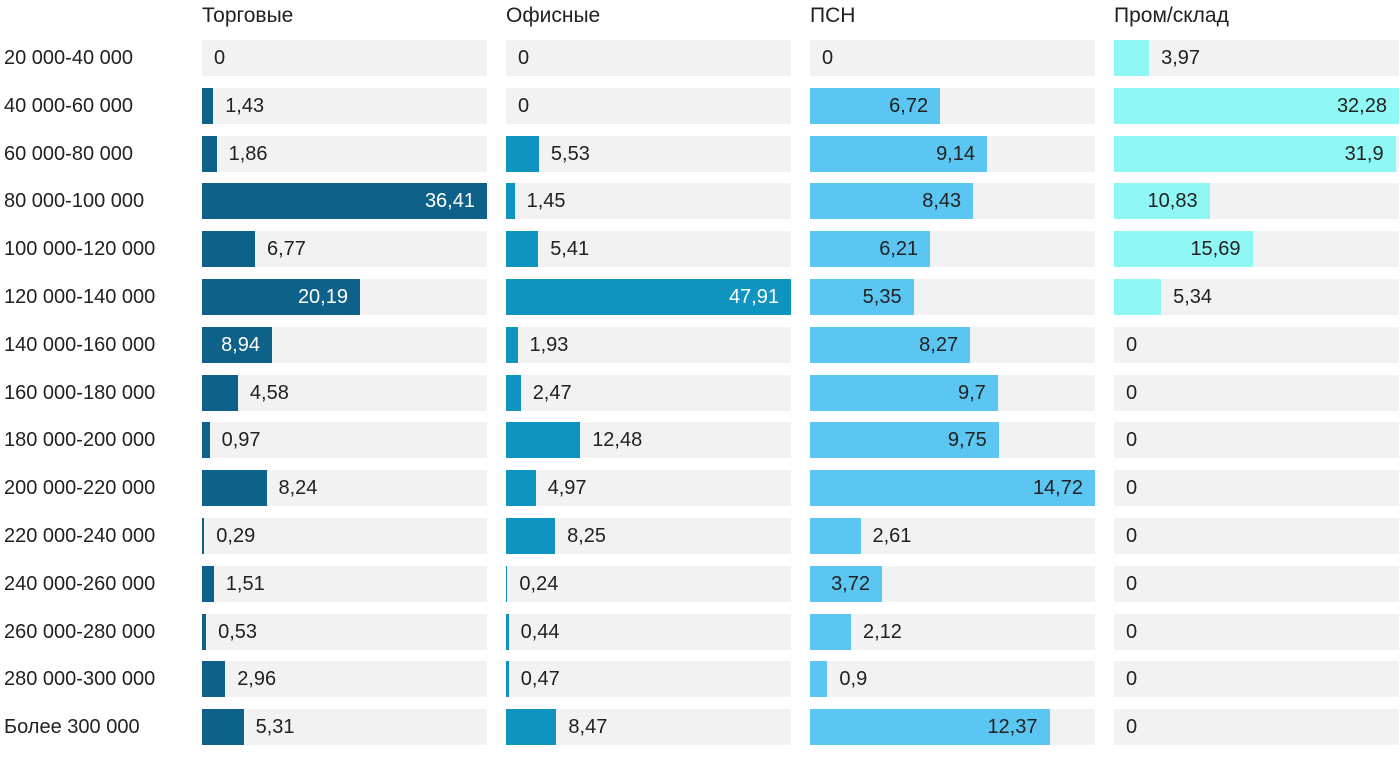 Image resolution: width=1400 pixels, height=766 pixels. Describe the element at coordinates (952, 105) in the screenshot. I see `bar-track: 6,72` at that location.